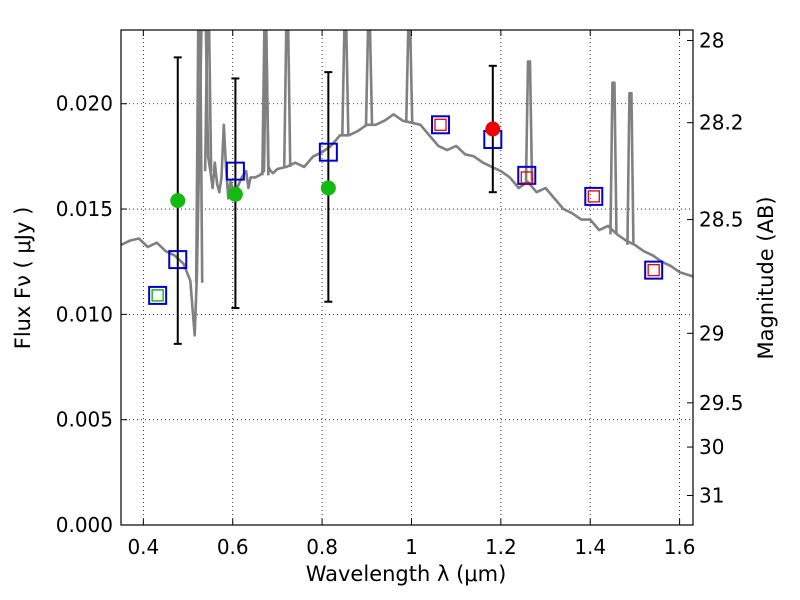  Describe the element at coordinates (721, 123) in the screenshot. I see `mag-tick-label: 28.2` at that location.